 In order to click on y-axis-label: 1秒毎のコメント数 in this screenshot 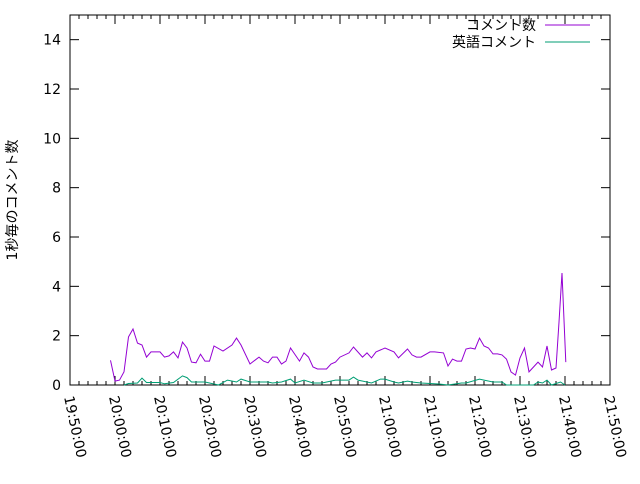, I will do `click(13, 200)`.